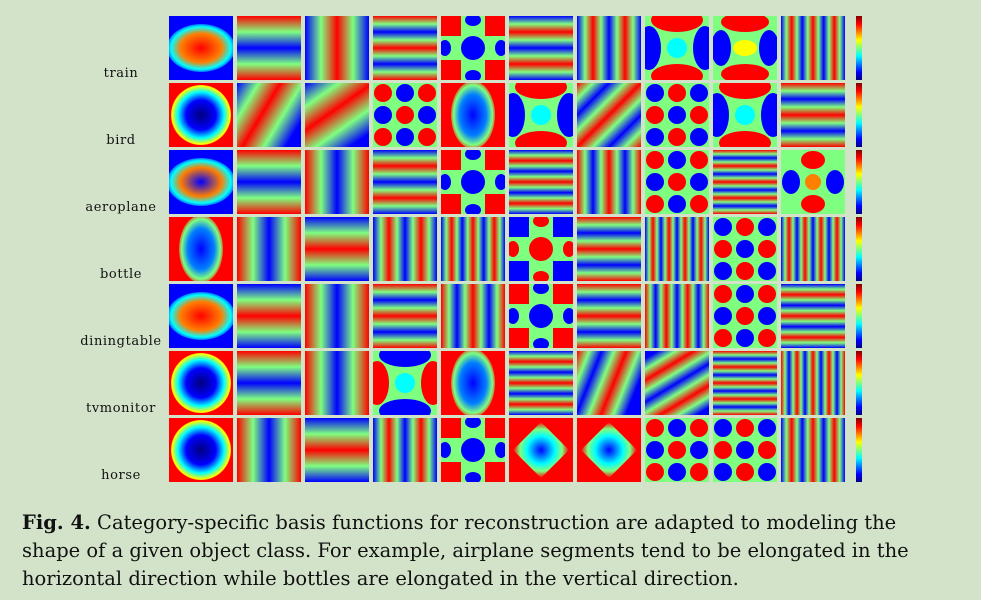 This screenshot has height=600, width=981. Describe the element at coordinates (121, 475) in the screenshot. I see `row-label: horse` at that location.